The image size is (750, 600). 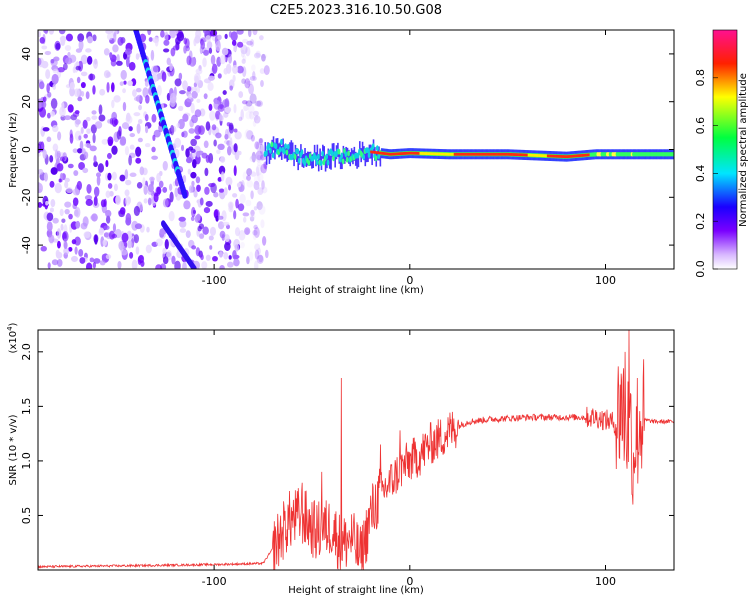 I want to click on snr-x-axis-label: Height of straight line (km), so click(x=356, y=590).